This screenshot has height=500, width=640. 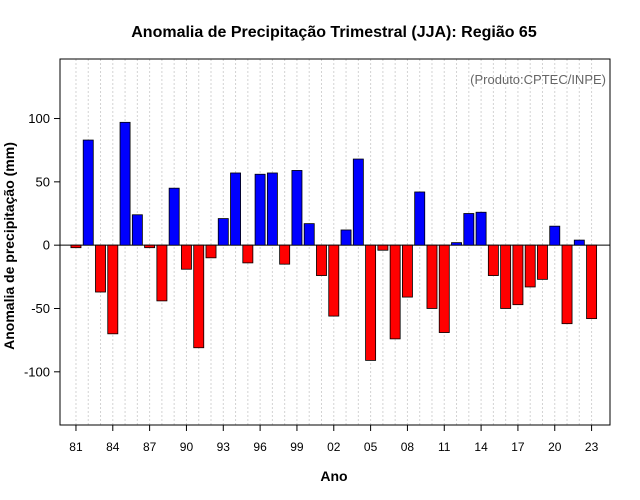 What do you see at coordinates (174, 216) in the screenshot?
I see `bar-1989` at bounding box center [174, 216].